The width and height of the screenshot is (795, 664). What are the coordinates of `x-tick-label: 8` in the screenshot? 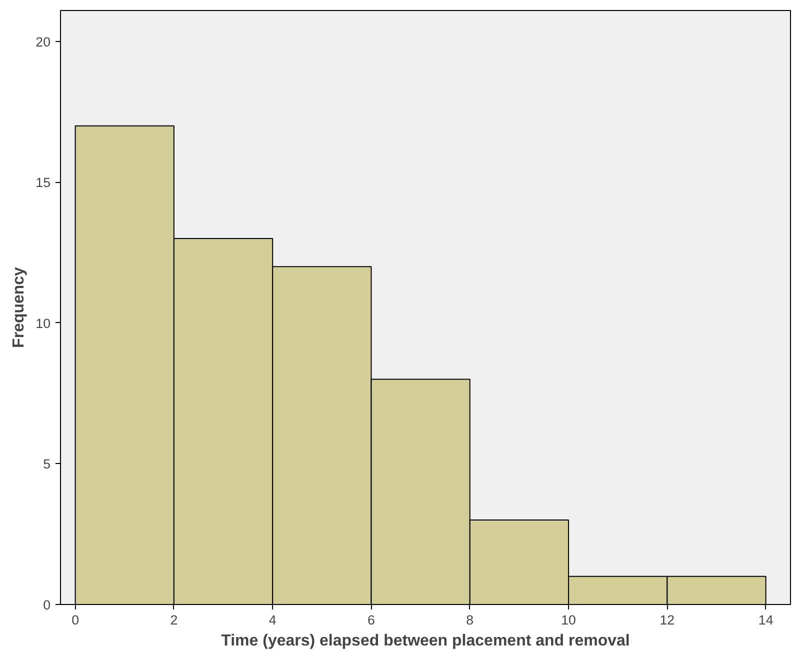 It's located at (470, 620).